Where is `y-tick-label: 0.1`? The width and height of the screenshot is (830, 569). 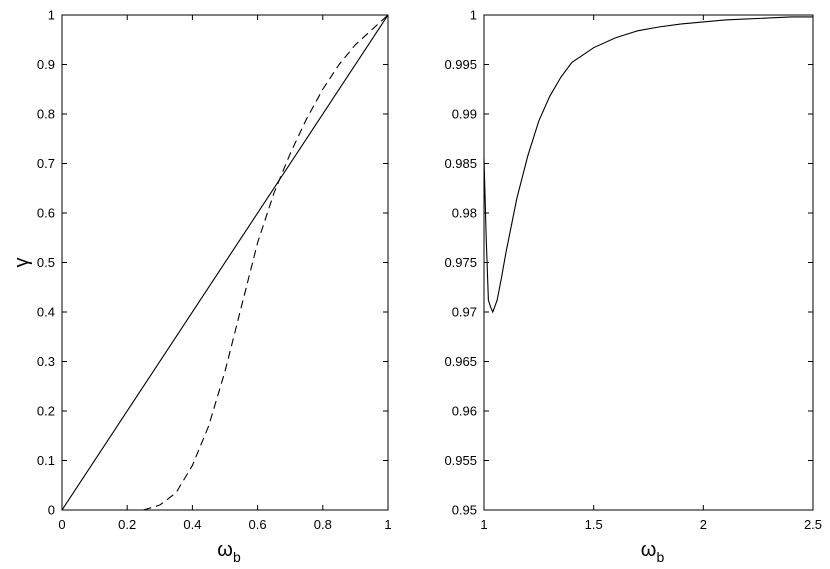 y-tick-label: 0.1 is located at coordinates (46, 460).